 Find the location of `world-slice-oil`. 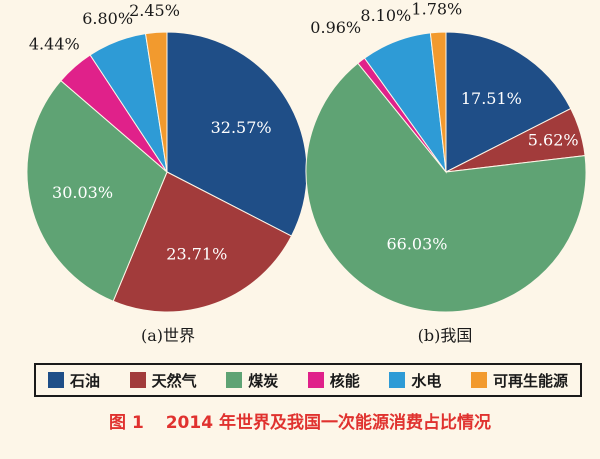

world-slice-oil is located at coordinates (237, 134).